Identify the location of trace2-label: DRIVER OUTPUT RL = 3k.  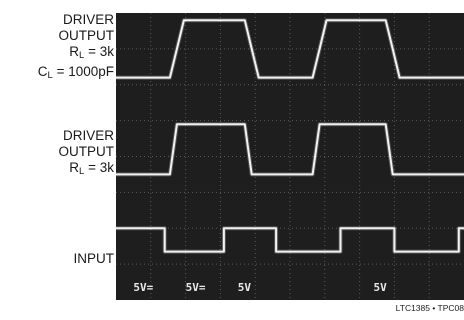
(87, 154).